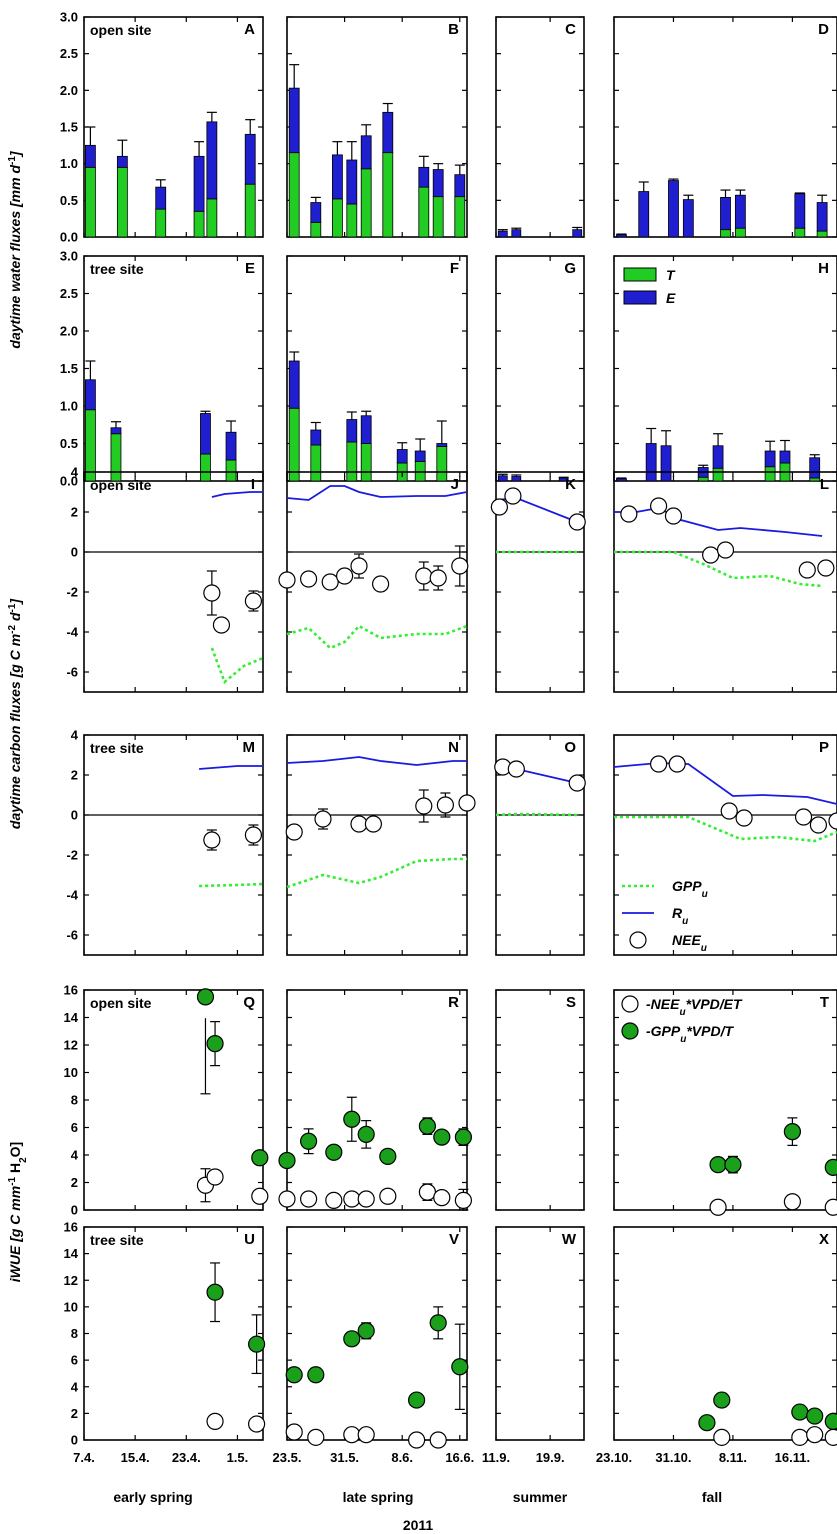 The image size is (837, 1534). Describe the element at coordinates (249, 747) in the screenshot. I see `panel-letter: M` at that location.